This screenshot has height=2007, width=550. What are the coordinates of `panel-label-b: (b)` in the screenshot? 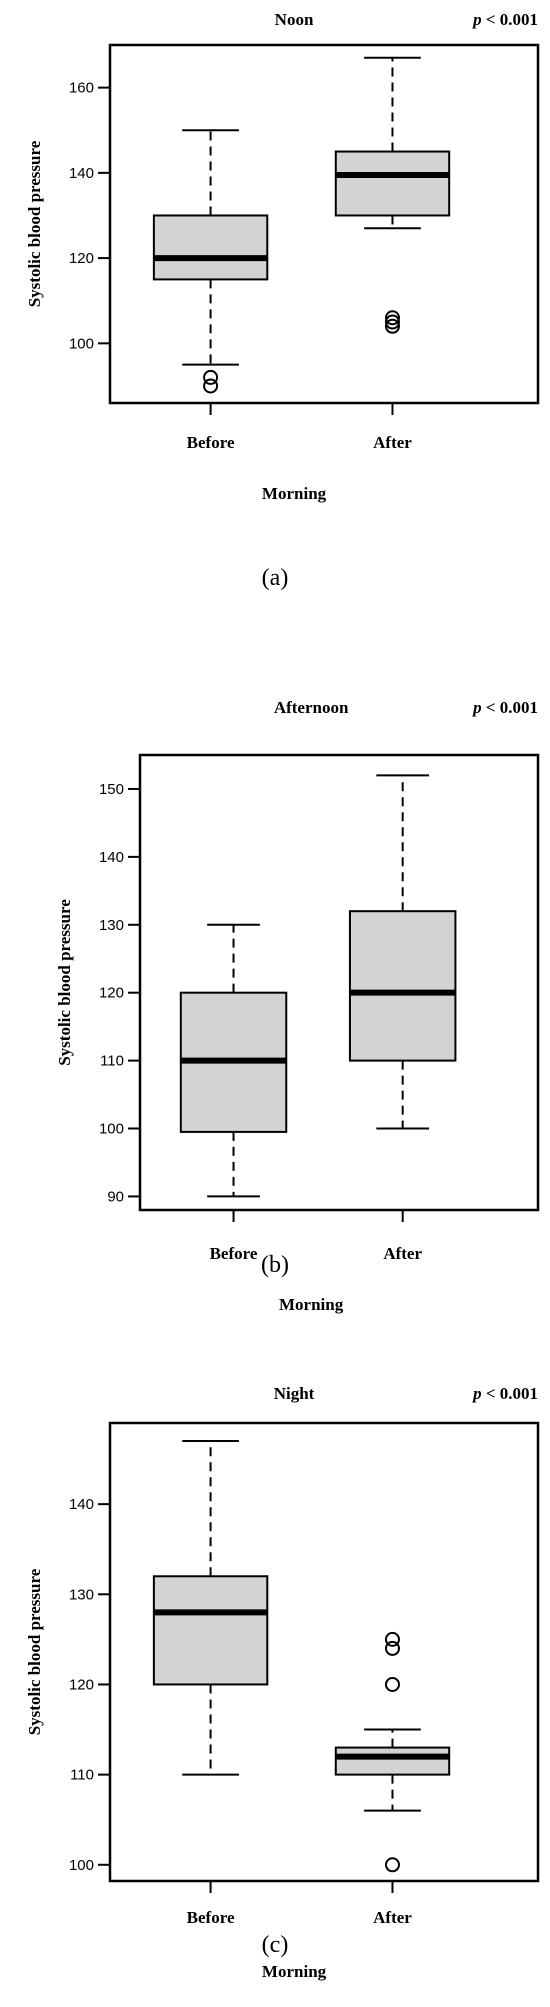 It's located at (275, 1265).